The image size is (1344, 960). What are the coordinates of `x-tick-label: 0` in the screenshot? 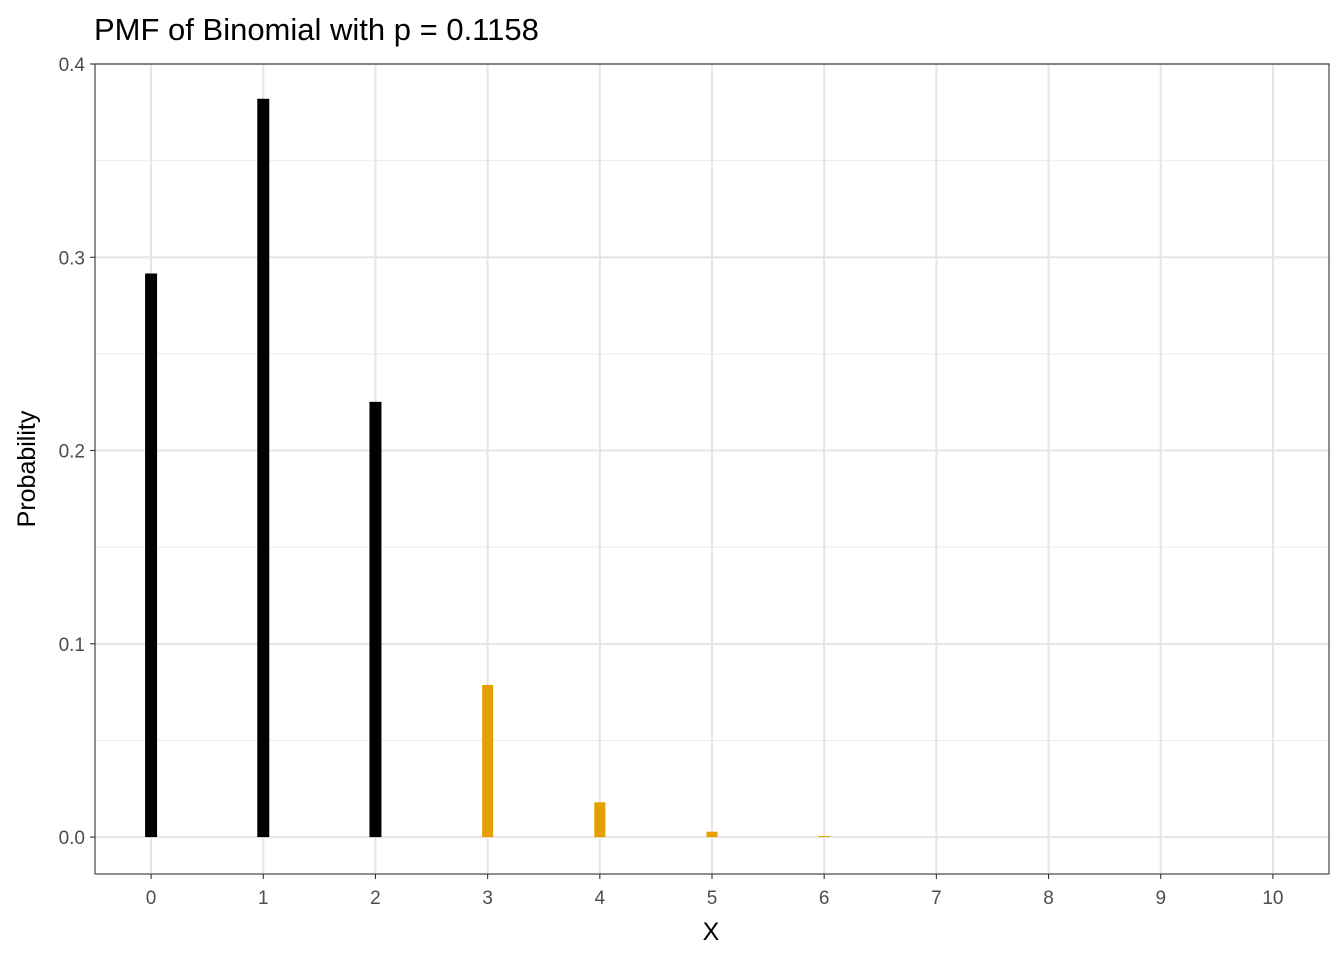 It's located at (151, 898).